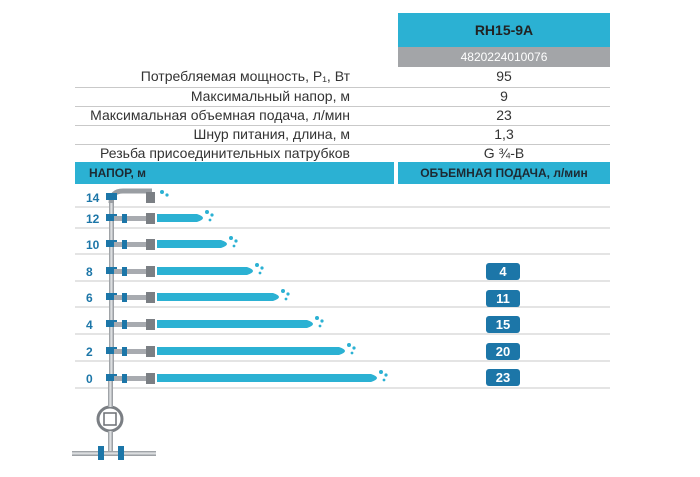 This screenshot has height=477, width=700. I want to click on head-level-label: 4, so click(89, 325).